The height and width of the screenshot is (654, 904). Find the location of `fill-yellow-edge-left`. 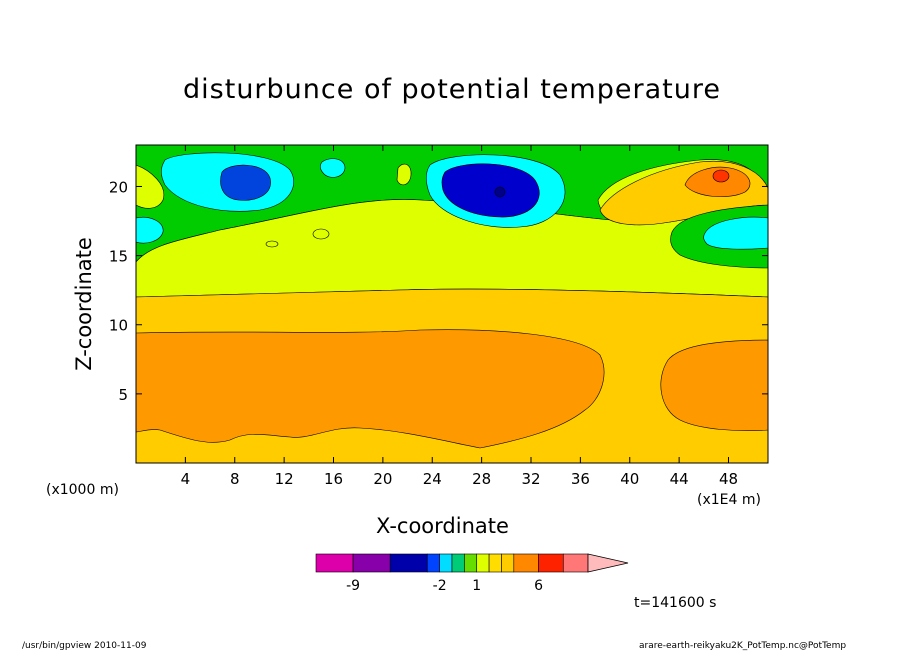

fill-yellow-edge-left is located at coordinates (150, 186).